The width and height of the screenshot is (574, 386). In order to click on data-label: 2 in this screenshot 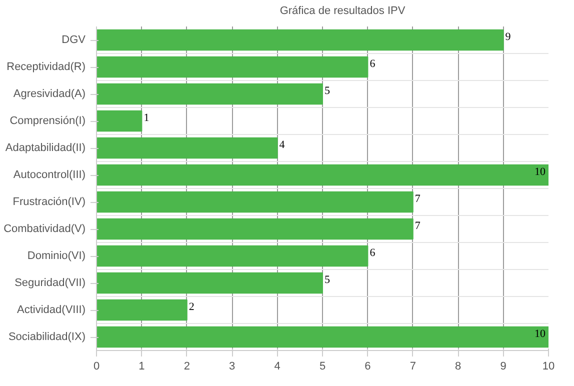, I will do `click(191, 307)`.